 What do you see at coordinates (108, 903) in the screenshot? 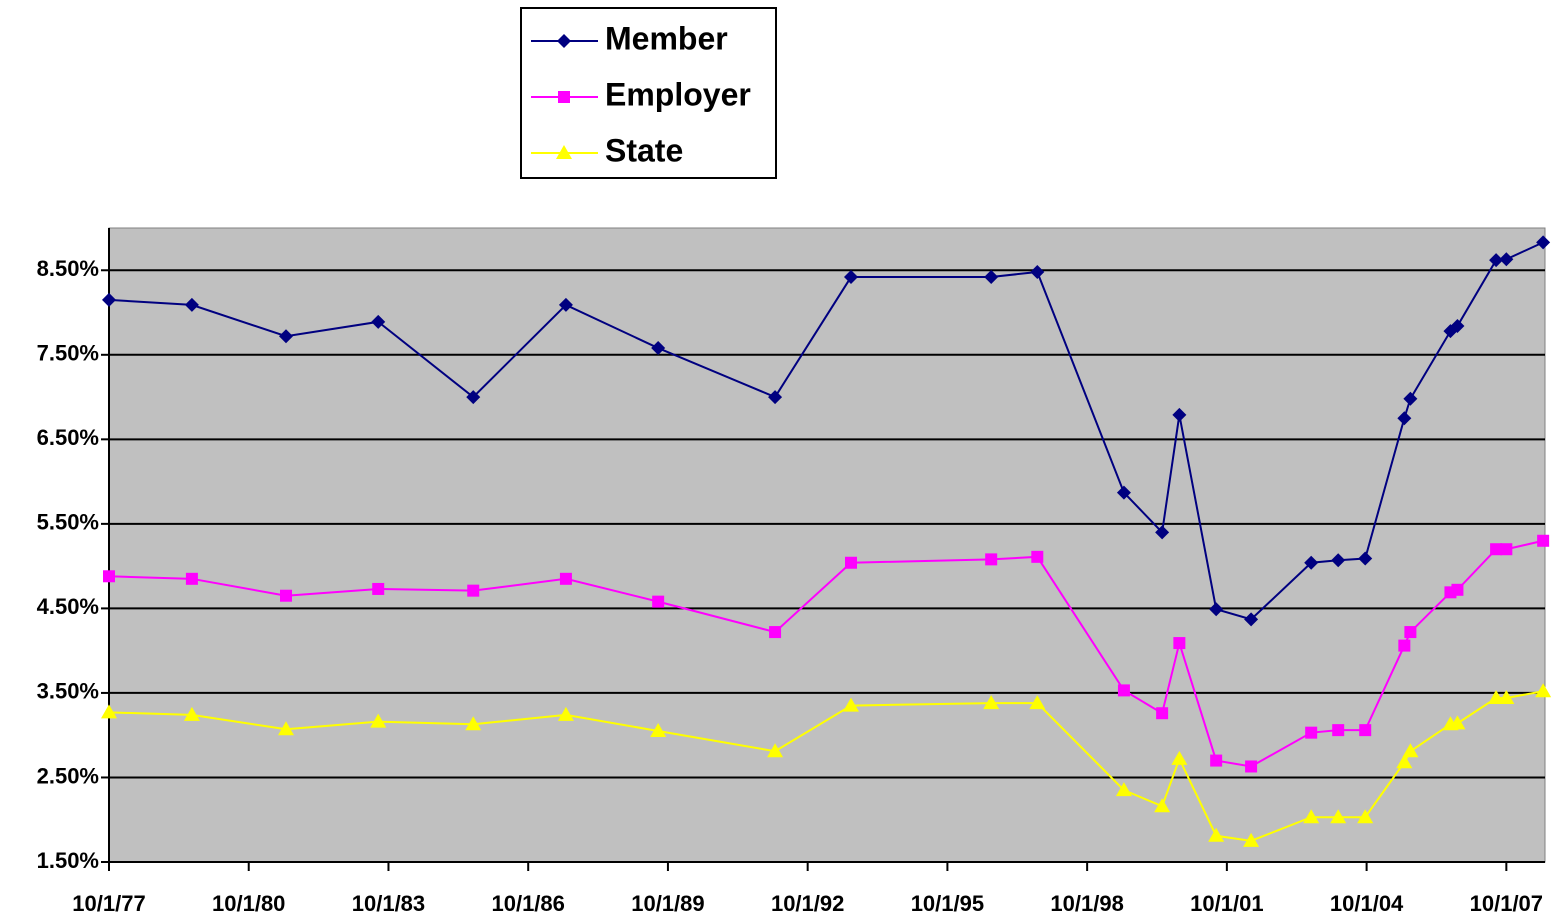
I see `x-tick-label: 10/1/77` at bounding box center [108, 903].